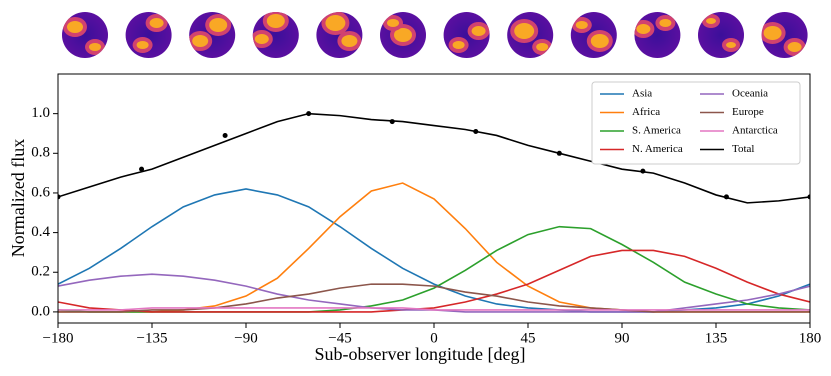 The width and height of the screenshot is (831, 376). What do you see at coordinates (40, 311) in the screenshot?
I see `y-tick-label: 0.0` at bounding box center [40, 311].